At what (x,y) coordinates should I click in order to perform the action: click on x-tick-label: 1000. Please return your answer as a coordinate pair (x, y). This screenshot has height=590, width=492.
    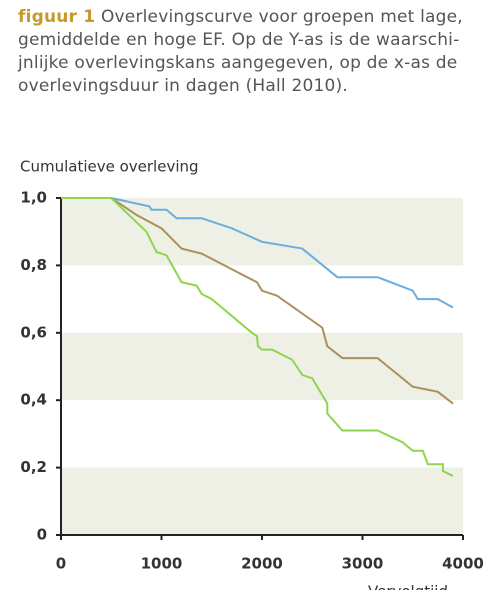
    Looking at the image, I should click on (162, 564).